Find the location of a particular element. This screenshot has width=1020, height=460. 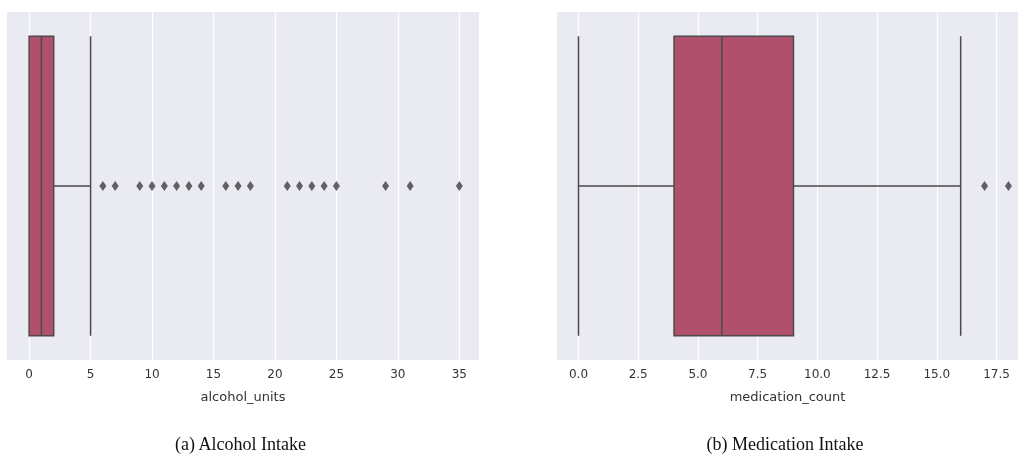

x-tick-label: 0 is located at coordinates (29, 374).